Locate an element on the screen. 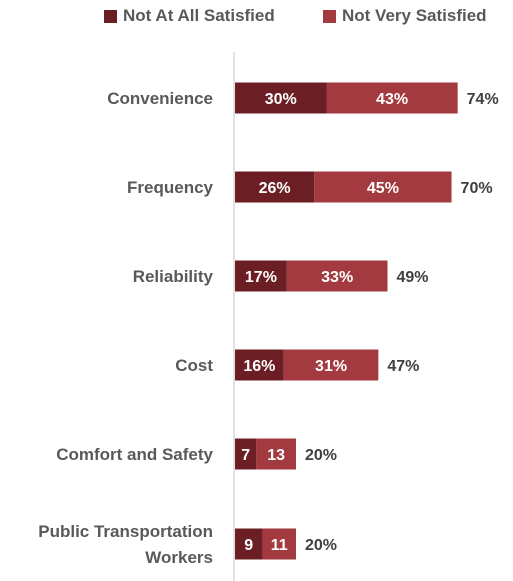  bar-segment-not-very-satisfied-reliability is located at coordinates (337, 276).